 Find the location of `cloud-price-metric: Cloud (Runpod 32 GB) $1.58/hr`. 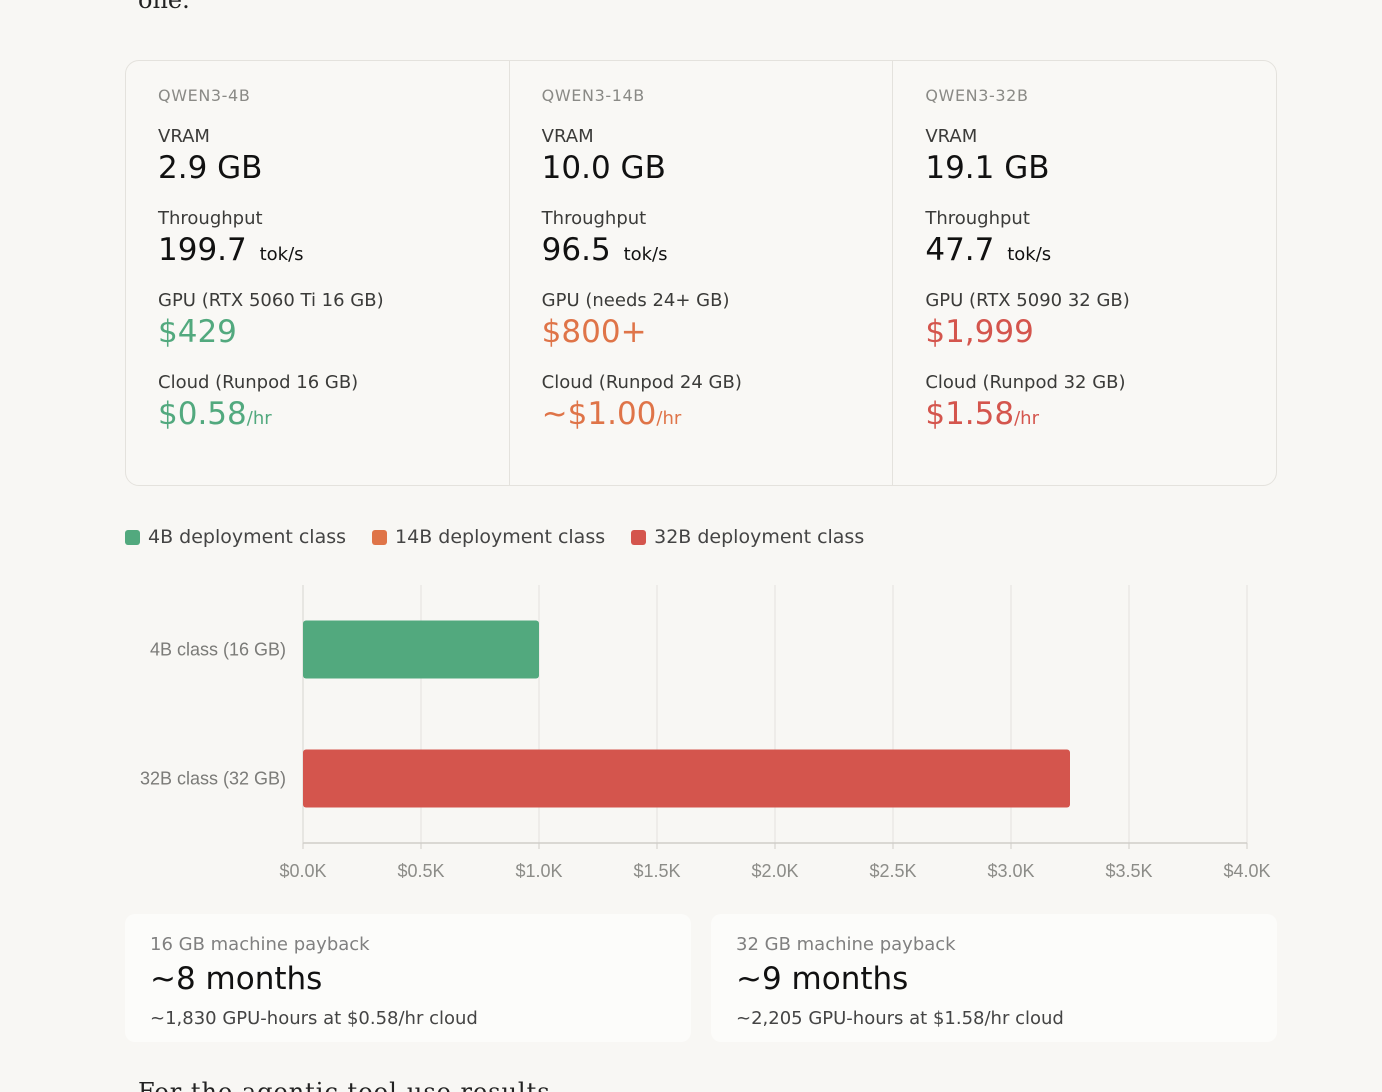

cloud-price-metric: Cloud (Runpod 32 GB) $1.58/hr is located at coordinates (1100, 403).